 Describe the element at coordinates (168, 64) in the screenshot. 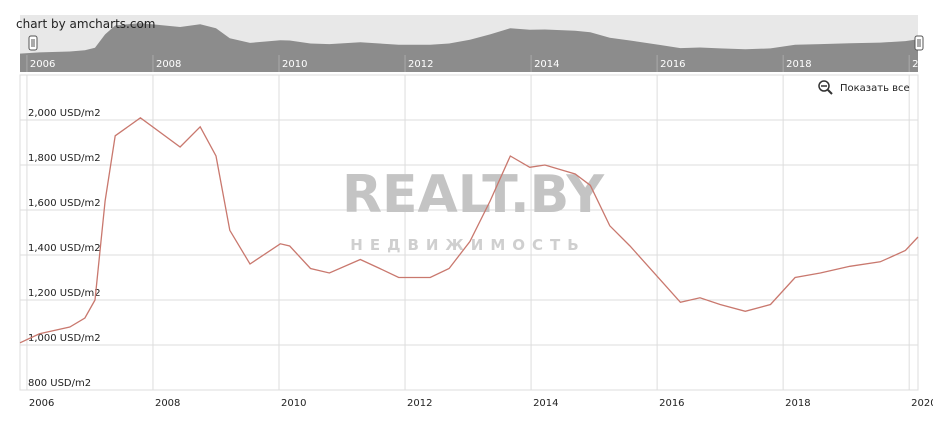

I see `navigator-tick-label: 2008` at that location.